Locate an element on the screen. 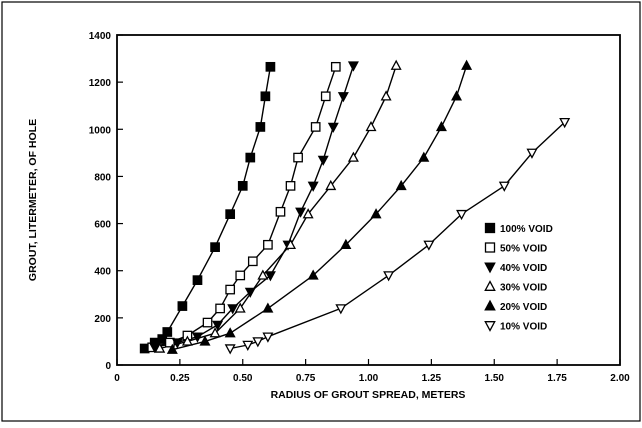 The height and width of the screenshot is (428, 642). legend-label: 10% VOID is located at coordinates (523, 327).